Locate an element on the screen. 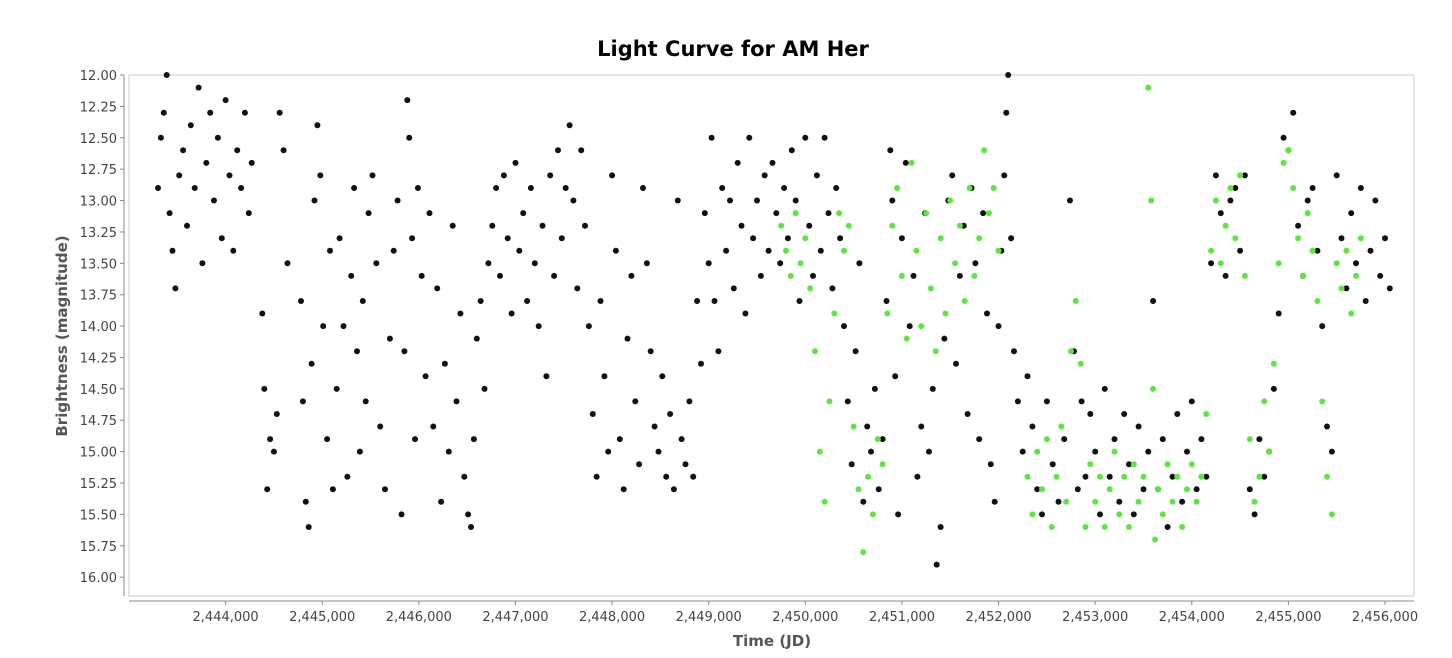 The image size is (1452, 658). x-tick-label: 2,446,000 is located at coordinates (419, 617).